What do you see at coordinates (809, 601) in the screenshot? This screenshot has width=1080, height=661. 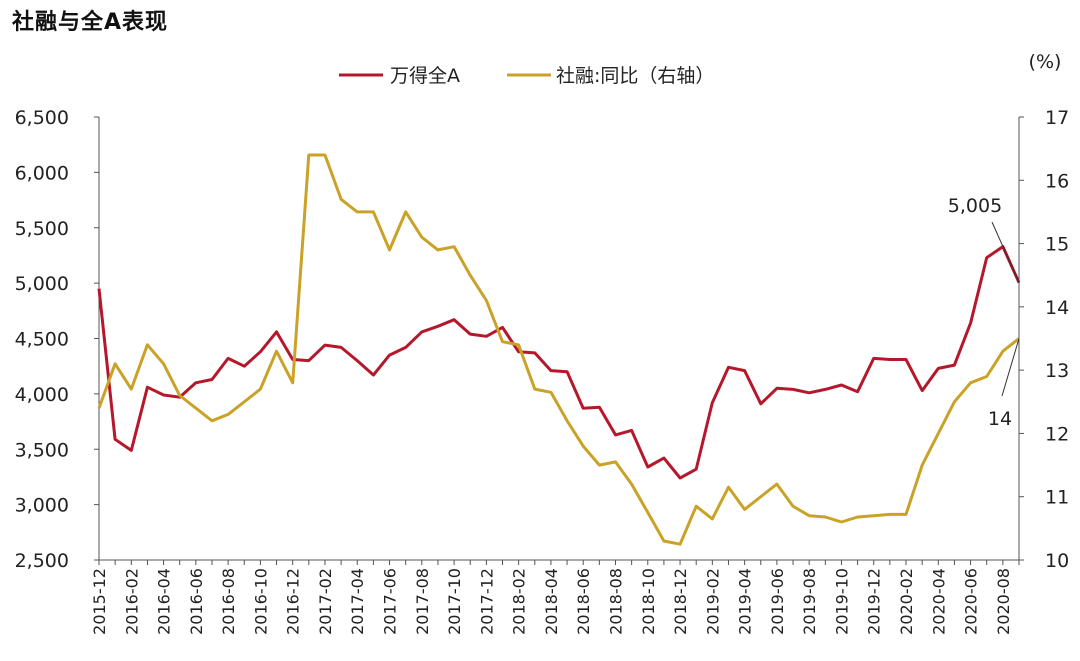 I see `x-tick-label: 2019-08` at bounding box center [809, 601].